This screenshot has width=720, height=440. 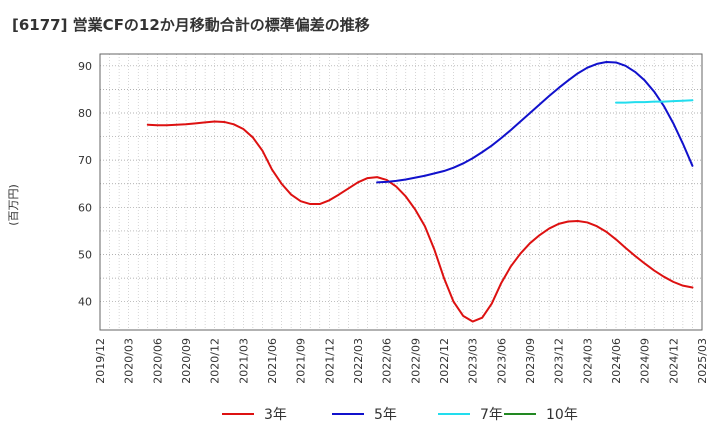 I want to click on y-axis-label: (百万円), so click(x=13, y=205).